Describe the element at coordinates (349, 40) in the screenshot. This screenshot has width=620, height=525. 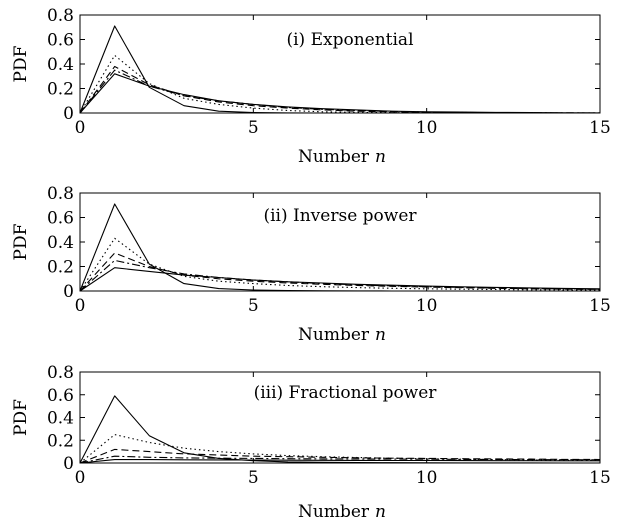
I see `panel-title: (i) Exponential` at that location.